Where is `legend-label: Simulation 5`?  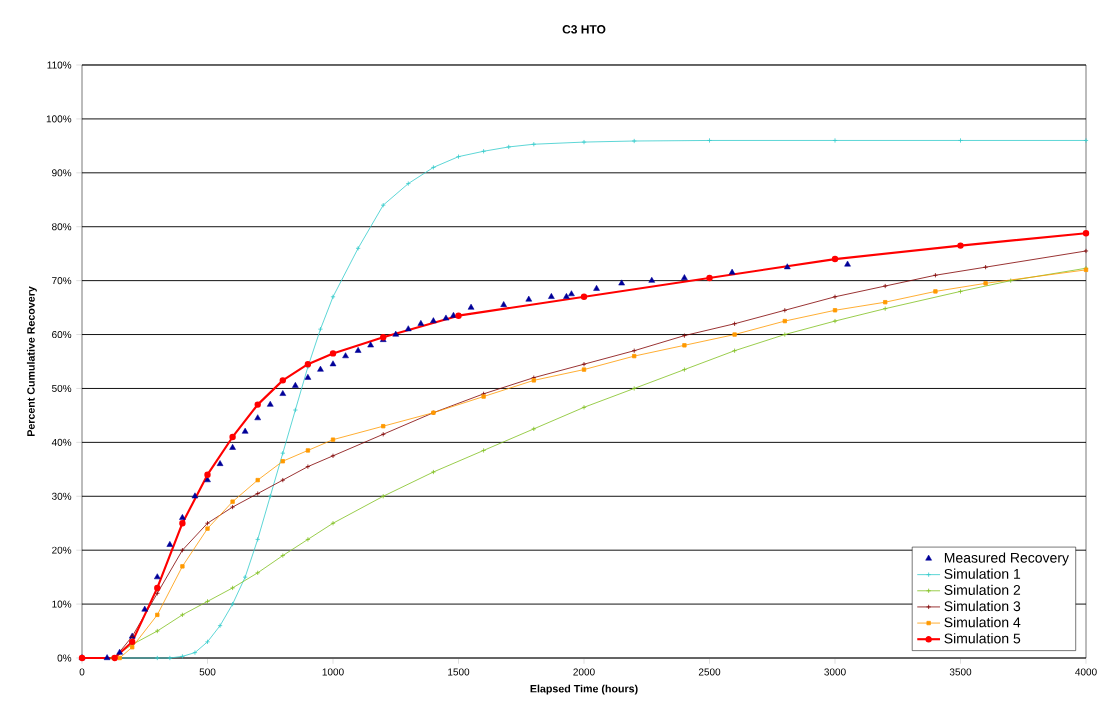
legend-label: Simulation 5 is located at coordinates (982, 638).